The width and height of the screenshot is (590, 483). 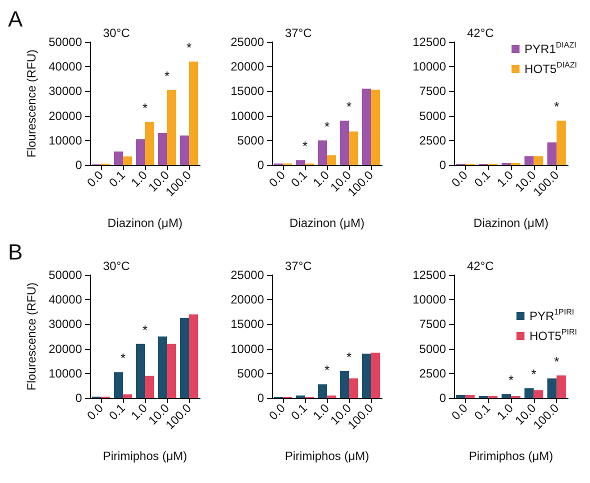 What do you see at coordinates (298, 266) in the screenshot?
I see `chart-title: 37°C` at bounding box center [298, 266].